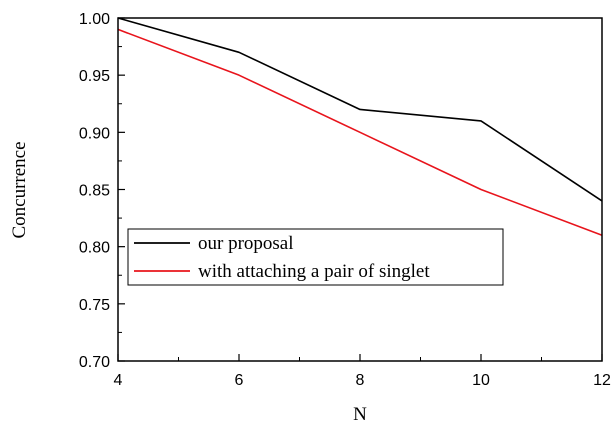 This screenshot has width=614, height=428. What do you see at coordinates (94, 76) in the screenshot?
I see `y-tick-label-5: 0.95` at bounding box center [94, 76].